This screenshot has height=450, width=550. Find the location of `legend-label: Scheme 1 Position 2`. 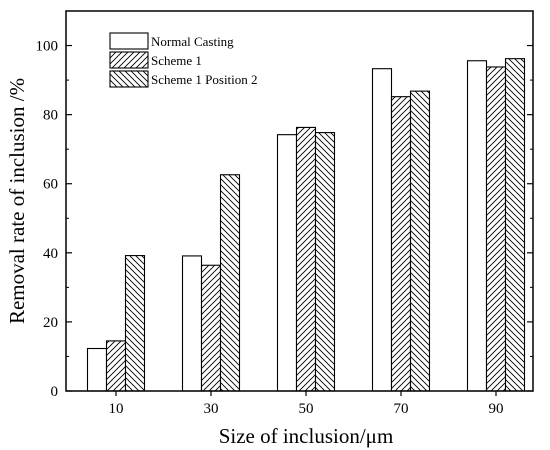

legend-label: Scheme 1 Position 2 is located at coordinates (204, 79).